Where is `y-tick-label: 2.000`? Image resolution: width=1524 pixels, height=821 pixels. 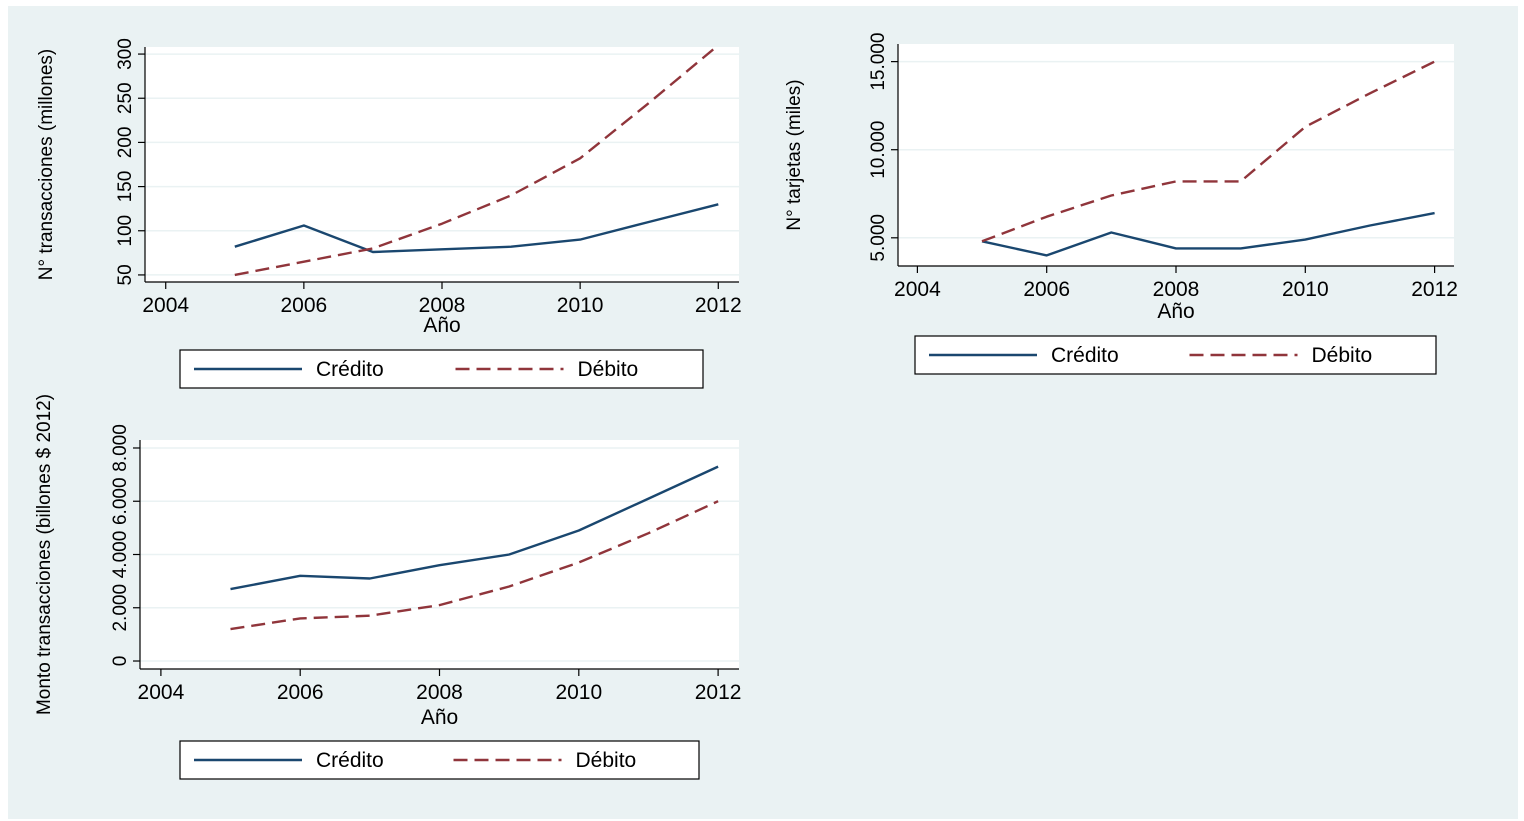
y-tick-label: 2.000 is located at coordinates (120, 608).